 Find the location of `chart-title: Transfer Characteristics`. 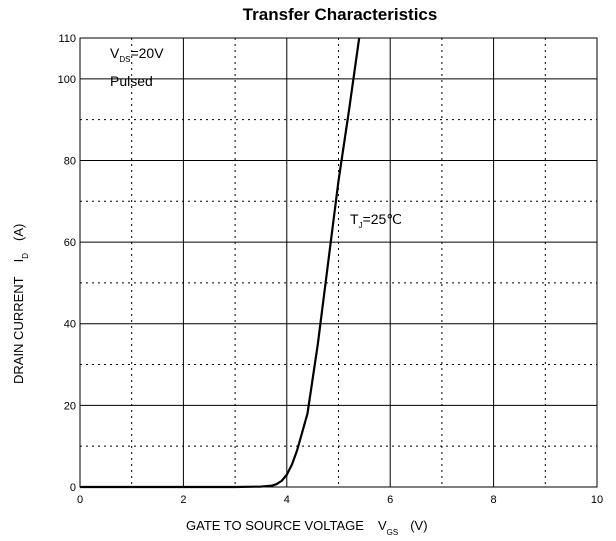

chart-title: Transfer Characteristics is located at coordinates (340, 14).